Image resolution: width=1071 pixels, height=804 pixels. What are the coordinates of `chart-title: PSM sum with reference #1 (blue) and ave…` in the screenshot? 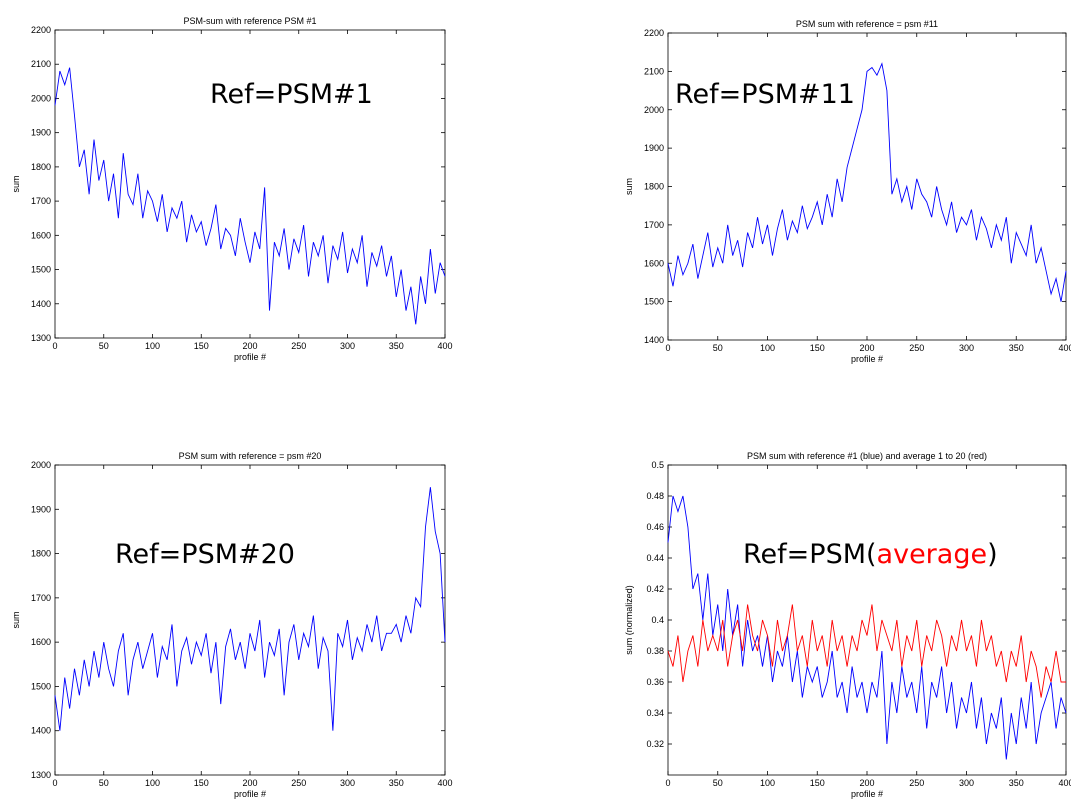 It's located at (867, 456).